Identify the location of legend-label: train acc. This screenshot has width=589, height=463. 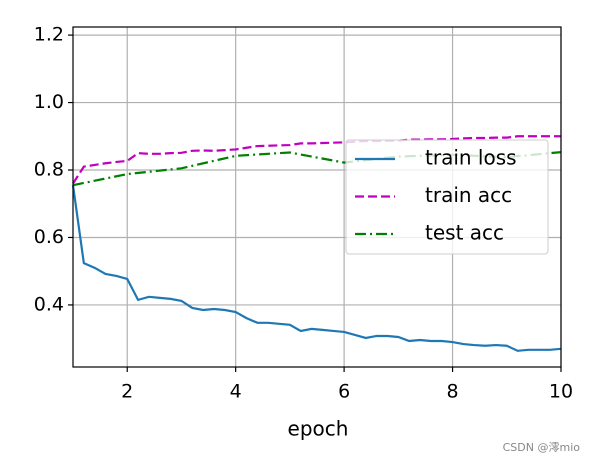
(468, 195).